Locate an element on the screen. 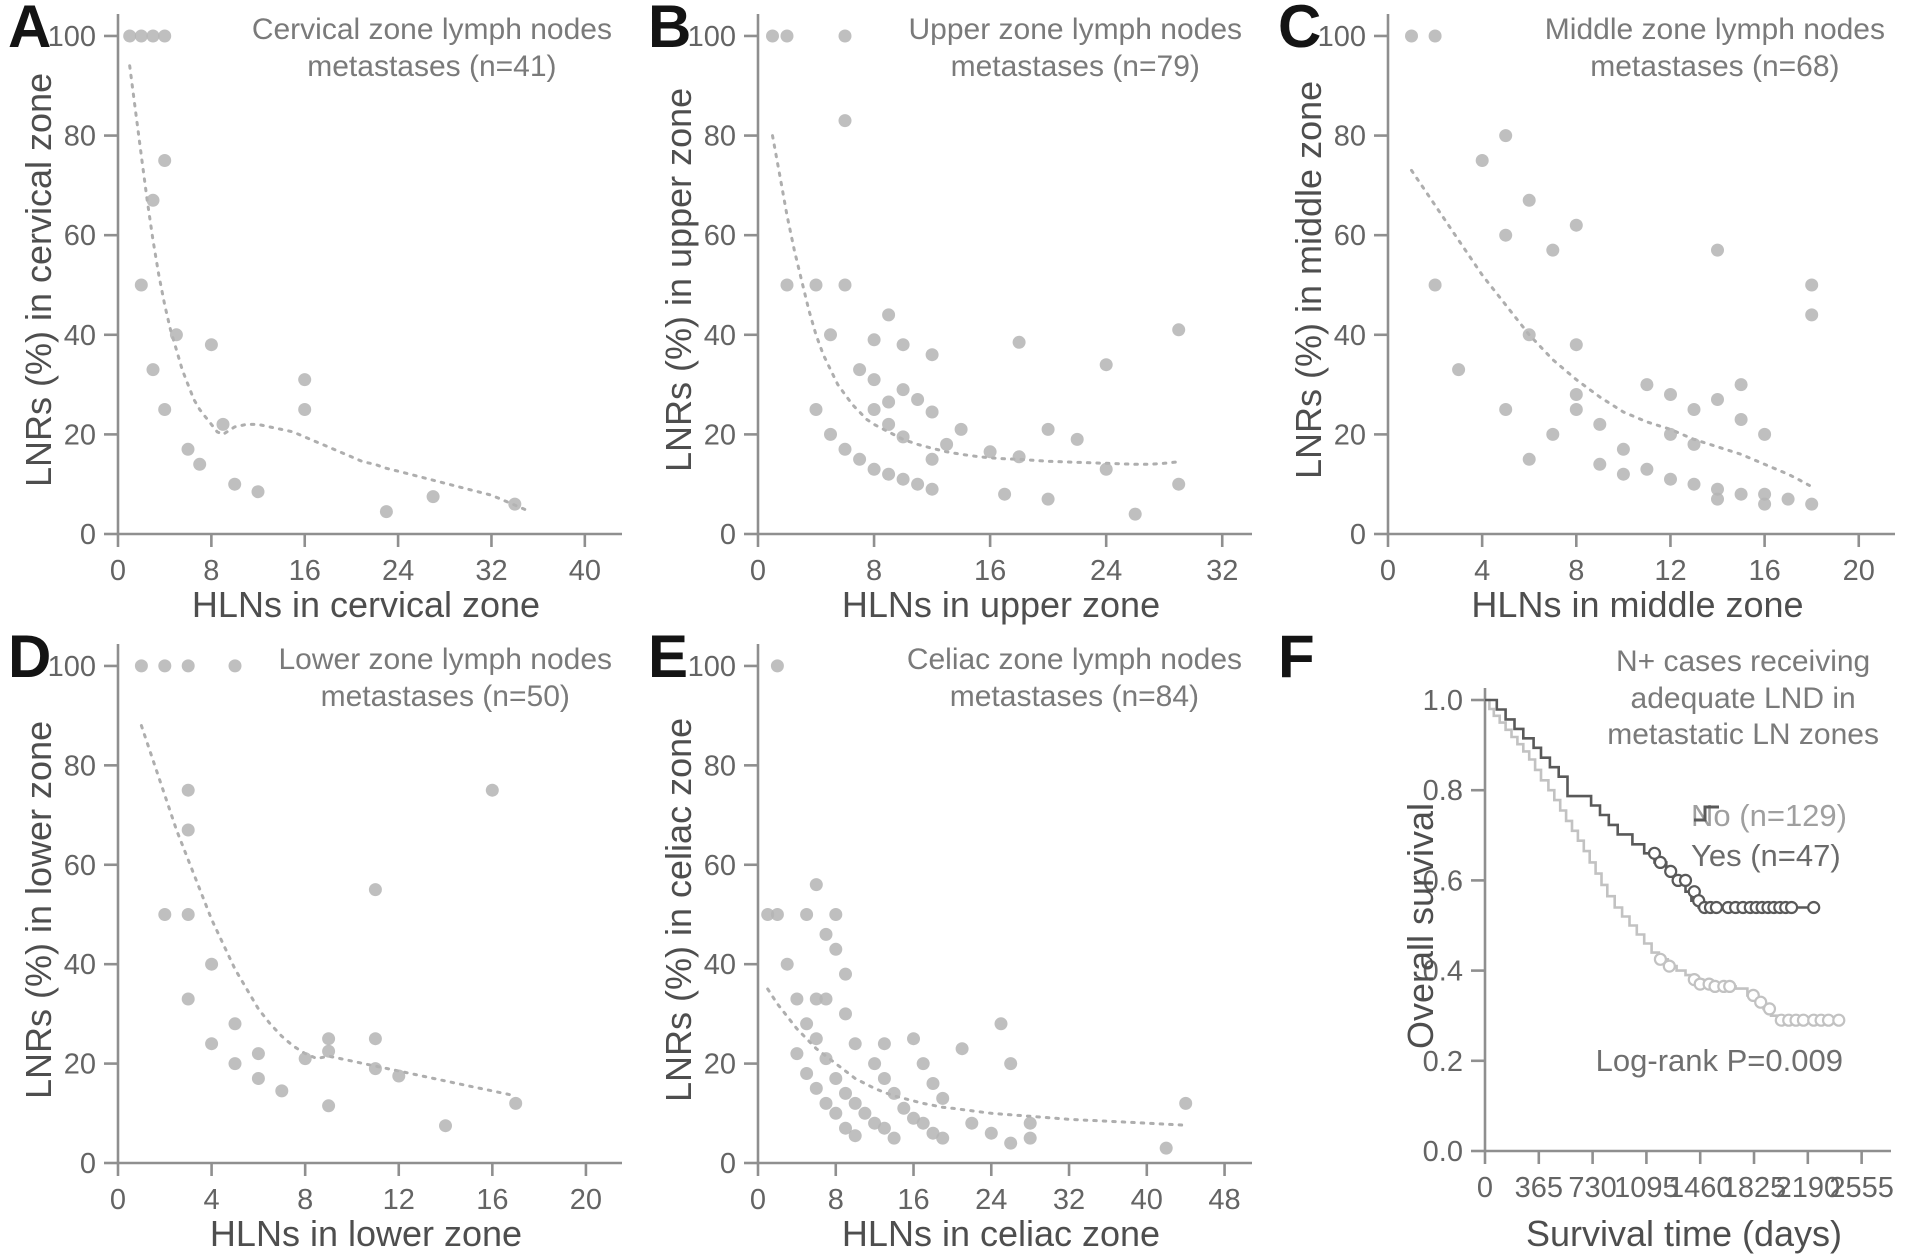 This screenshot has width=1913, height=1259. panel-letter-c: C is located at coordinates (1300, 30).